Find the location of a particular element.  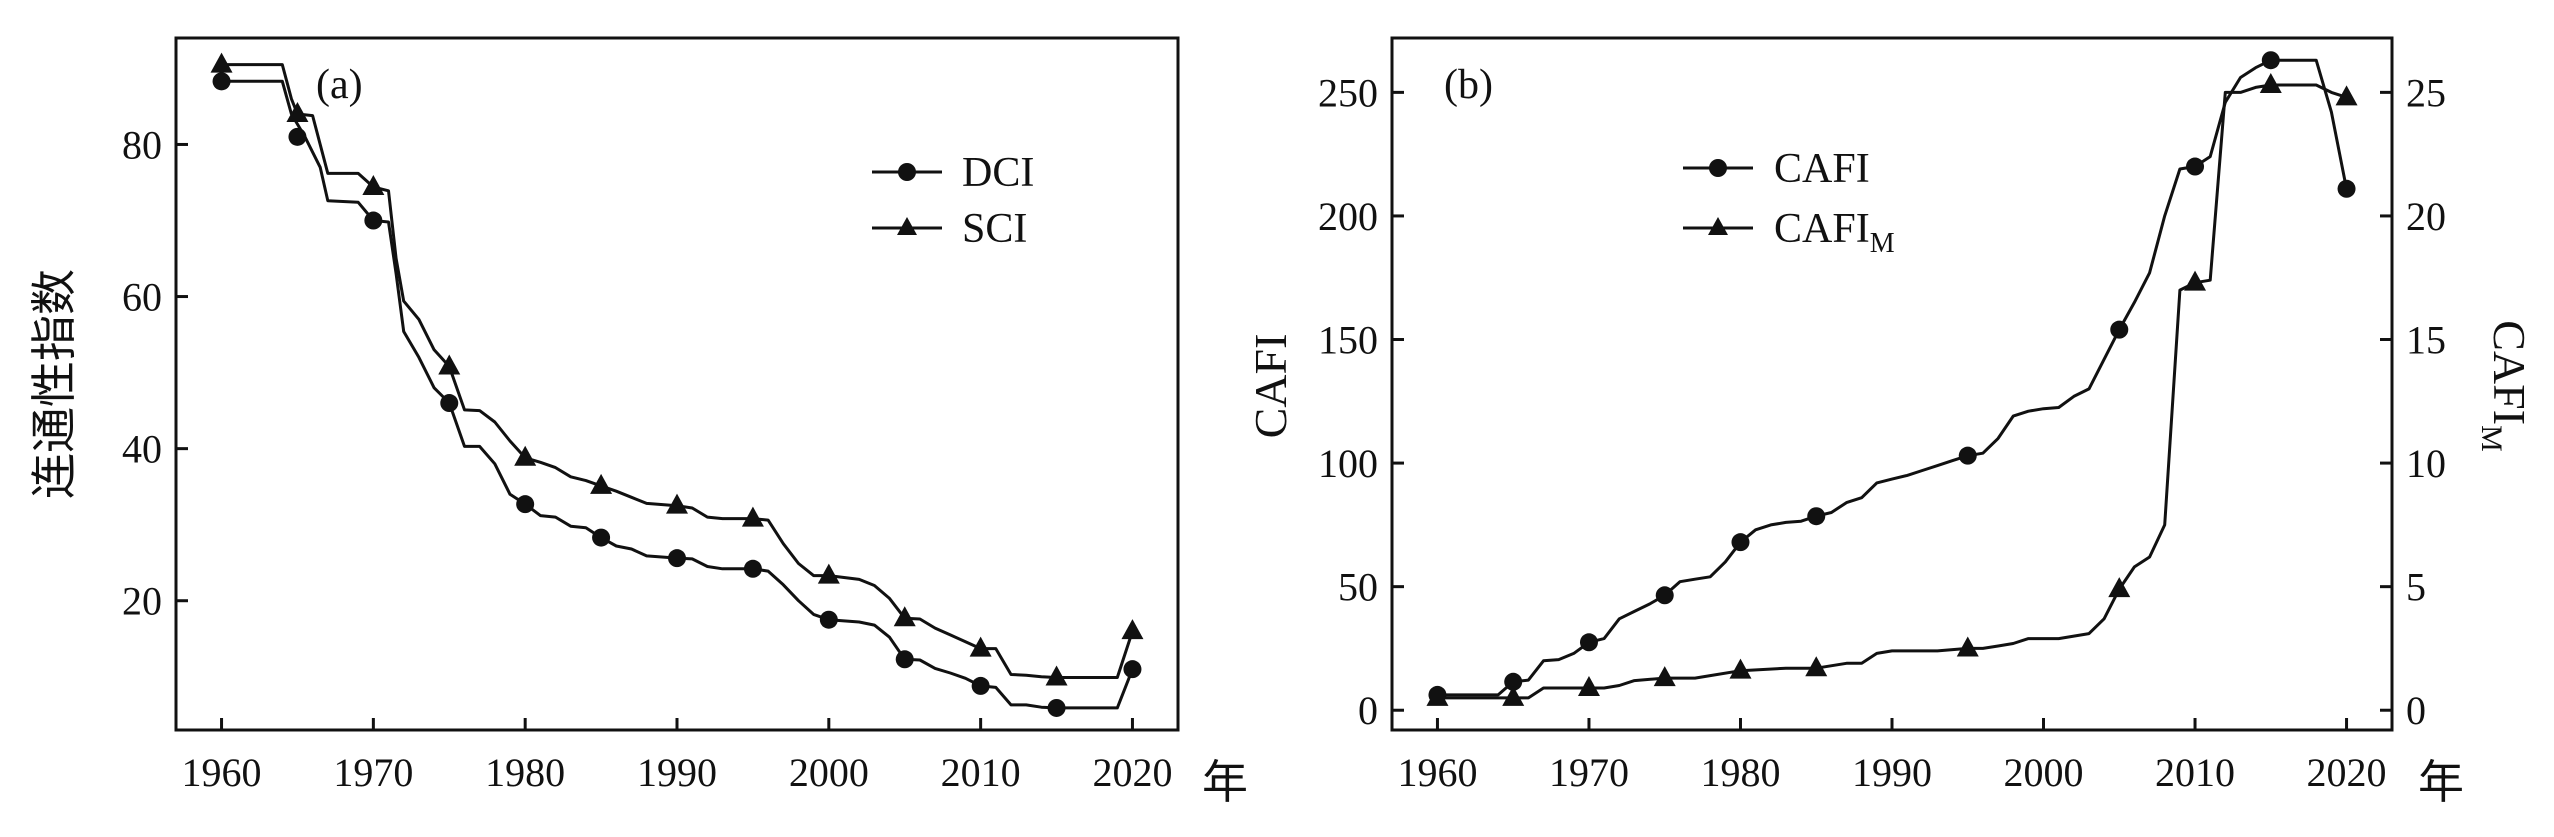

y-tick-label: 150 is located at coordinates (1348, 340).